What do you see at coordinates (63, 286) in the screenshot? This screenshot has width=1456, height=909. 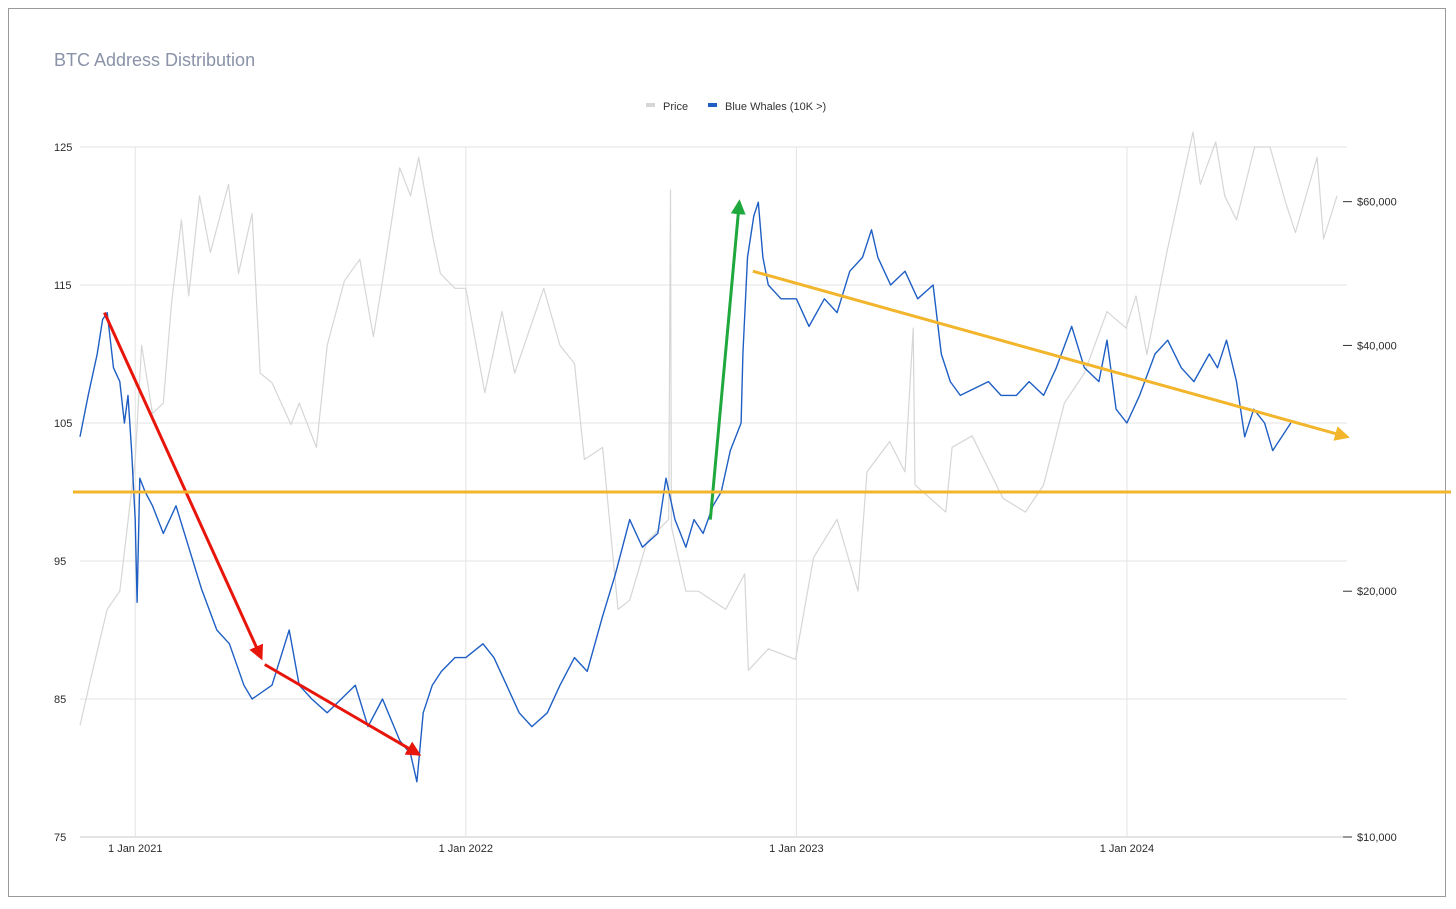 I see `left-tick-label: 115` at bounding box center [63, 286].